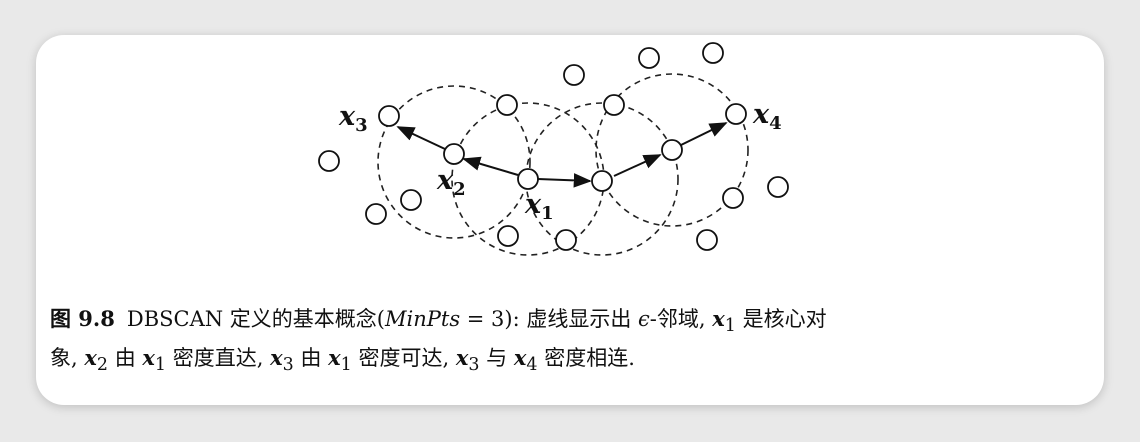 This screenshot has width=1140, height=442. I want to click on arrow-x1-right, so click(564, 180).